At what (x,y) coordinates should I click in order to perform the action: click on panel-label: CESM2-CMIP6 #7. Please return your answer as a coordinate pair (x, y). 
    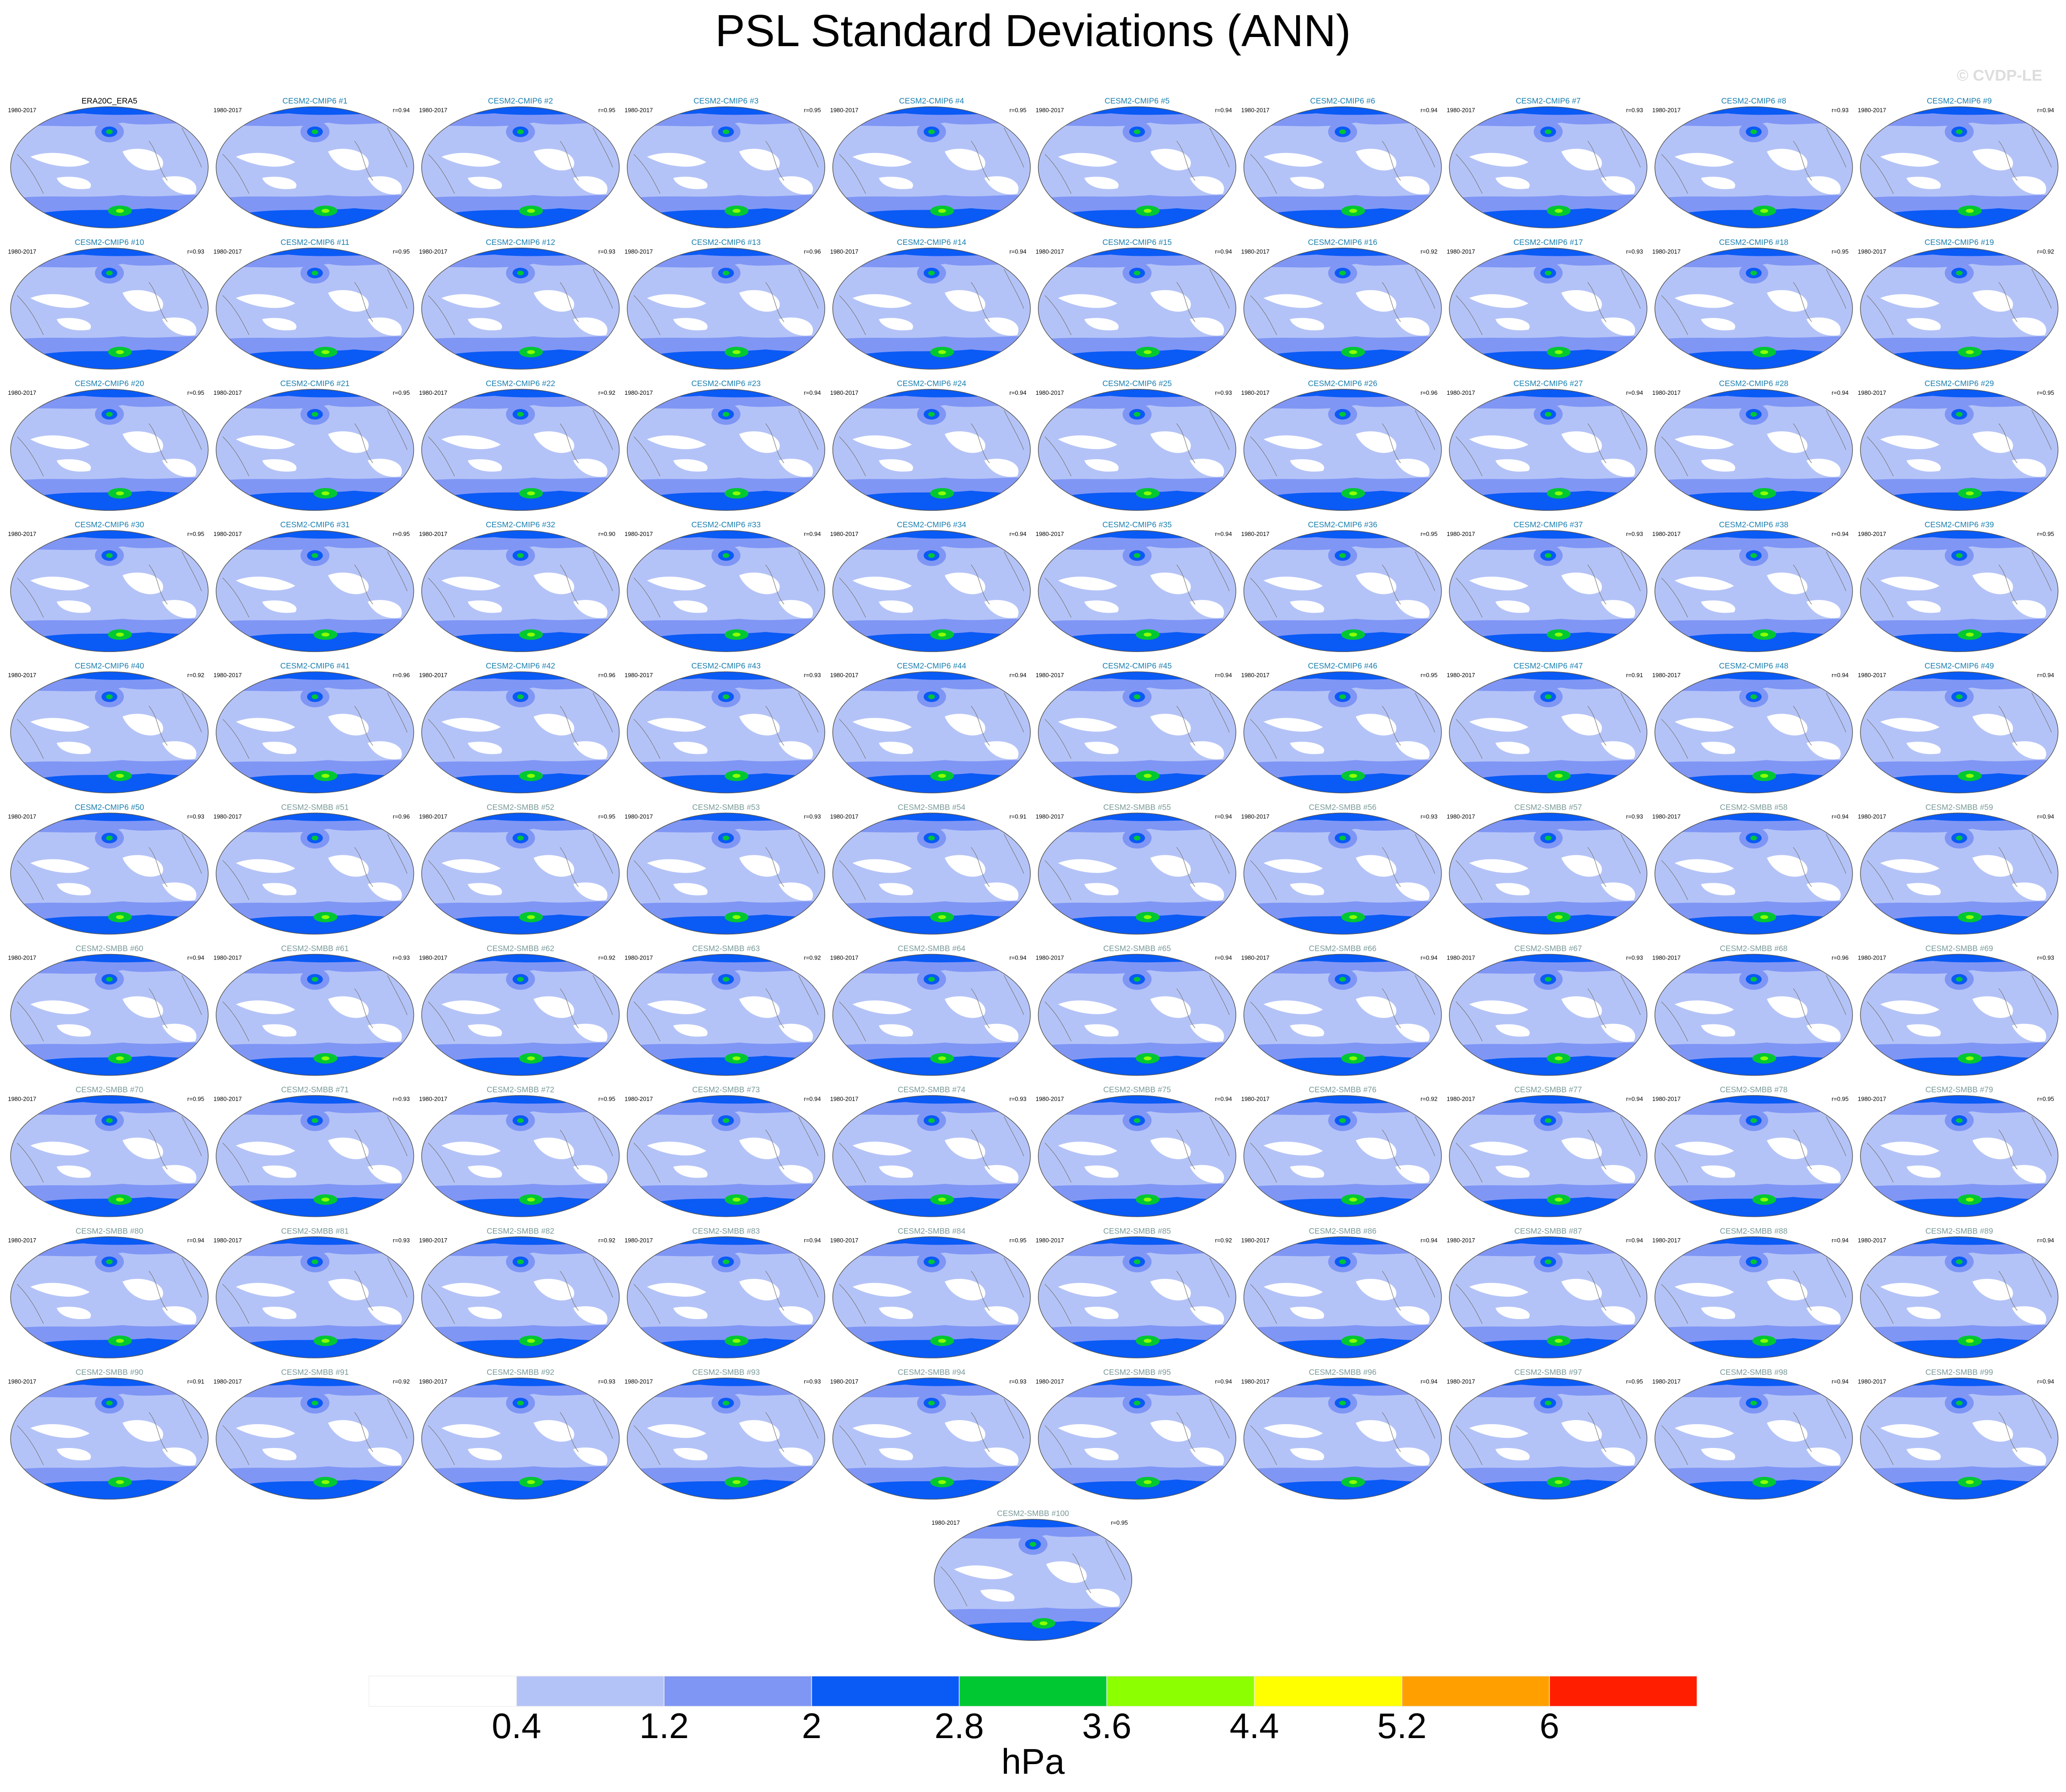
    Looking at the image, I should click on (1548, 101).